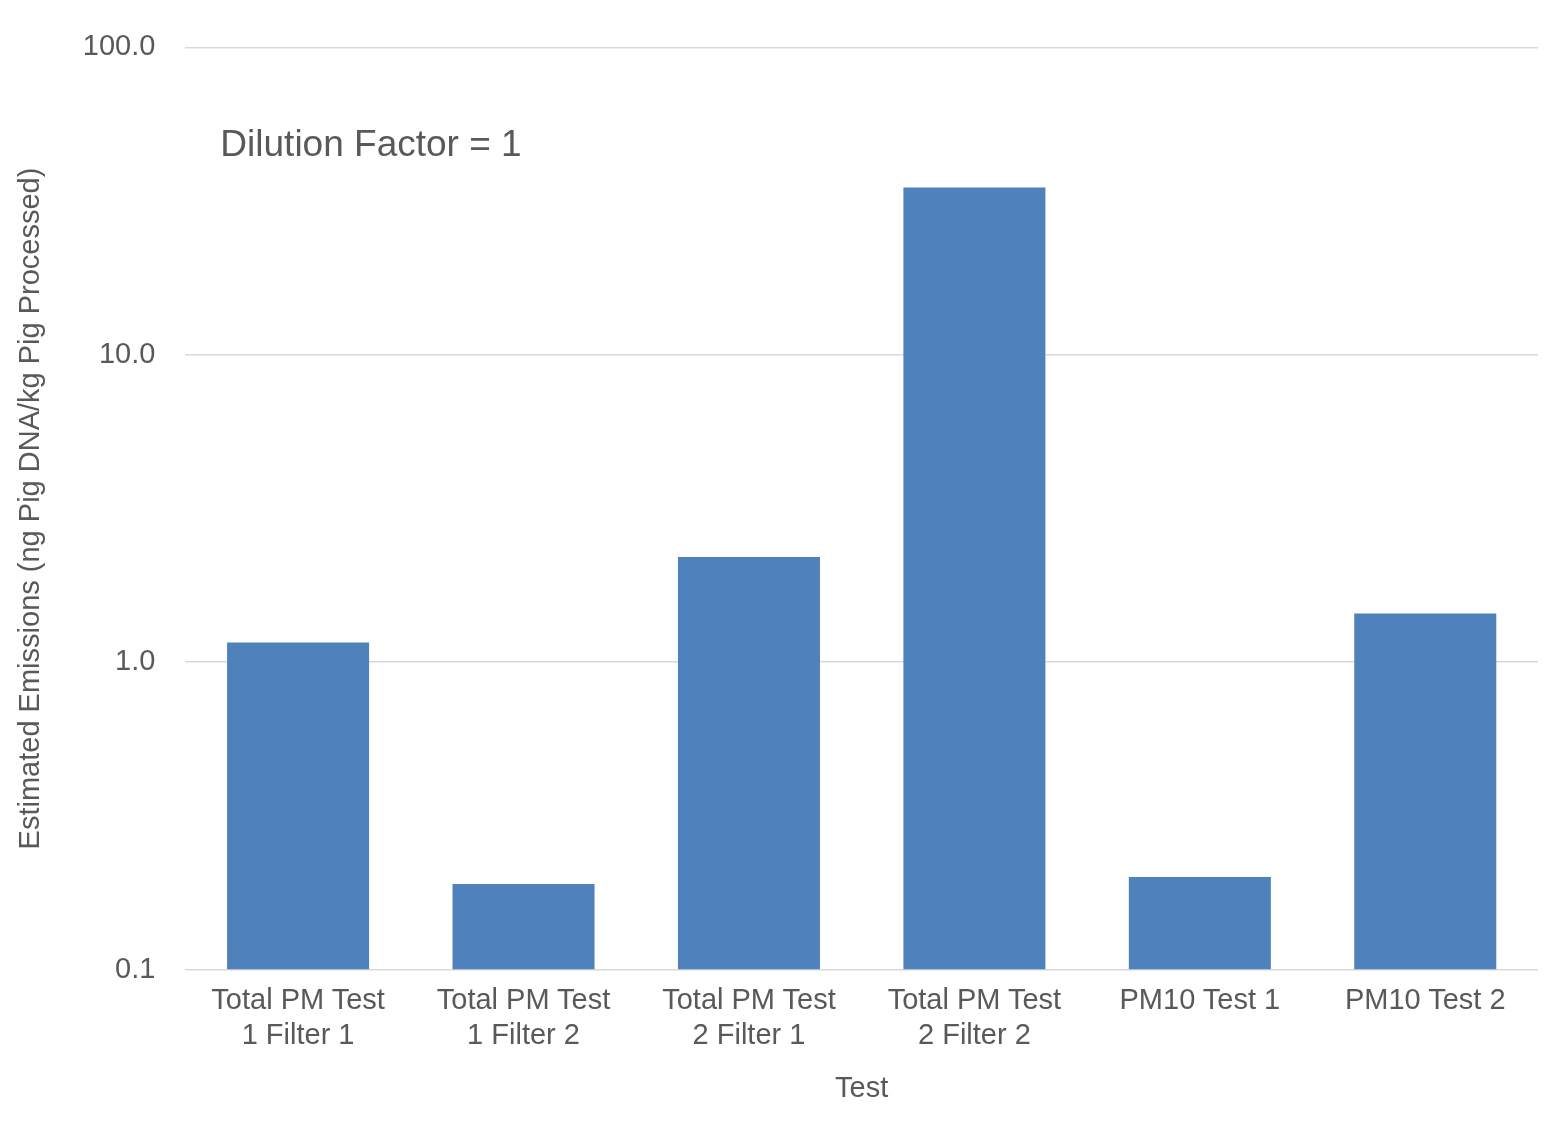  Describe the element at coordinates (371, 144) in the screenshot. I see `annotation: Dilution Factor = 1` at that location.